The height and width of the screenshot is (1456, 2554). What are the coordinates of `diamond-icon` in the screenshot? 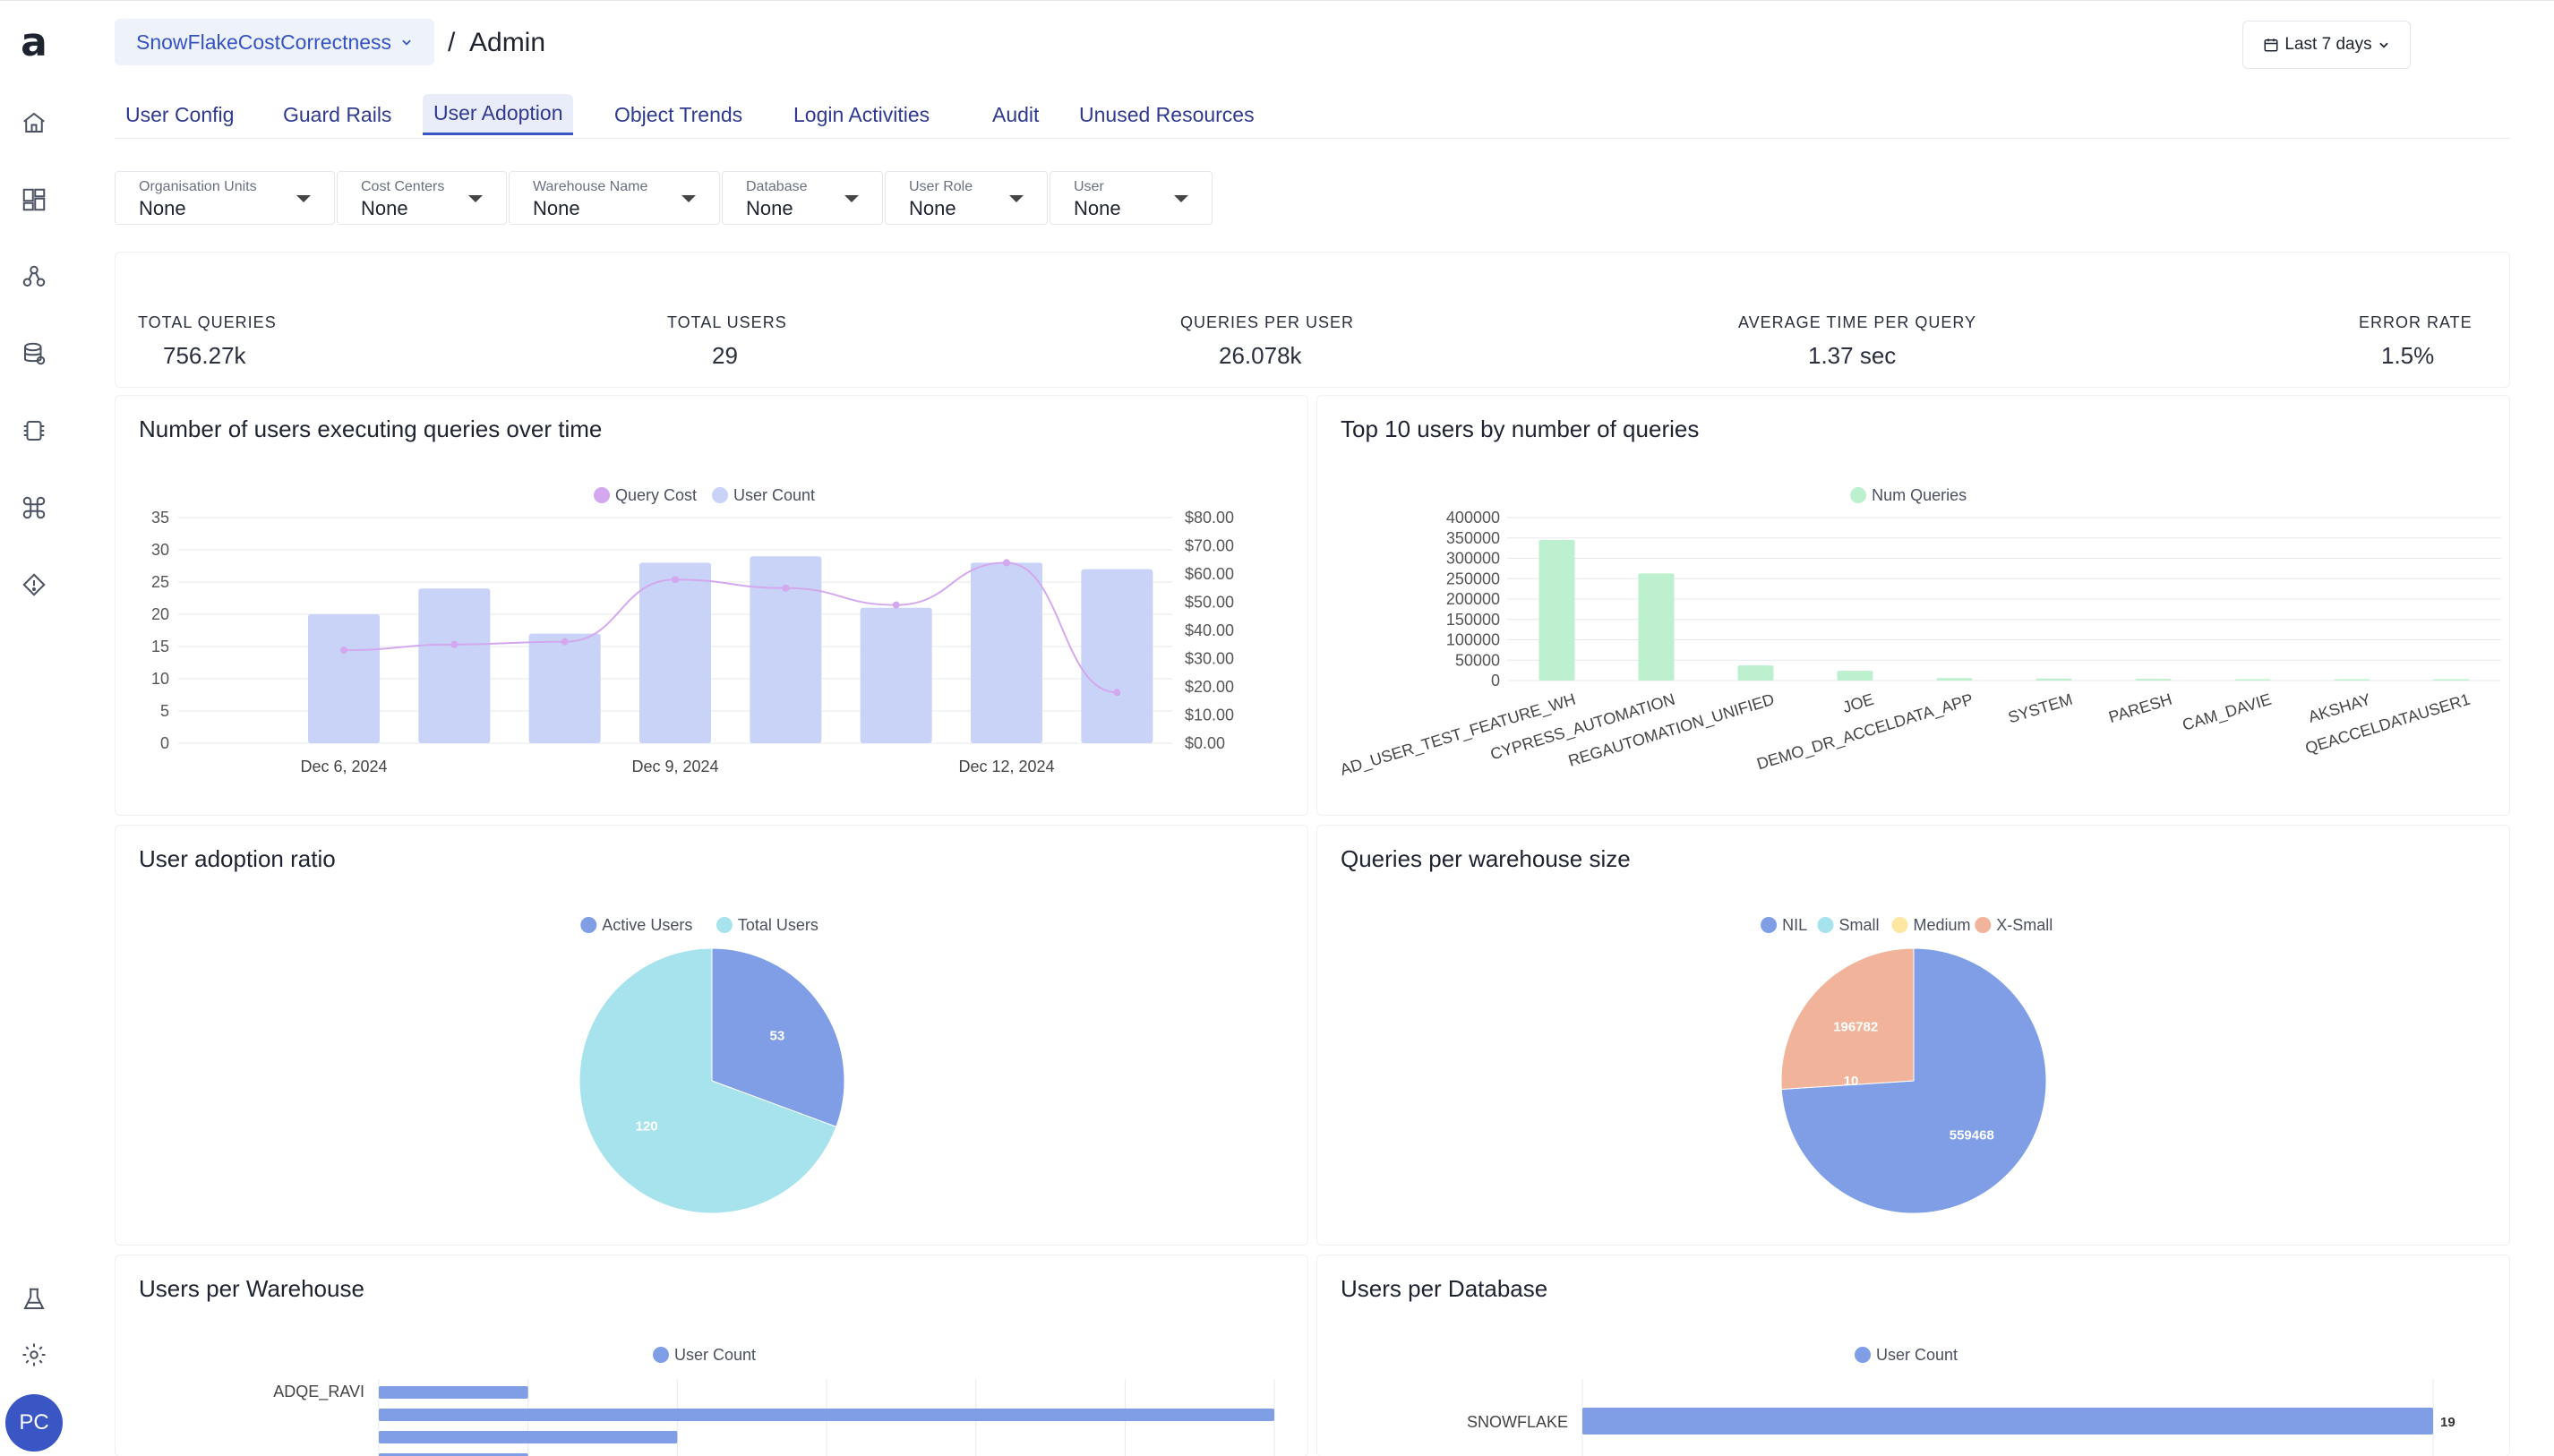 It's located at (34, 585).